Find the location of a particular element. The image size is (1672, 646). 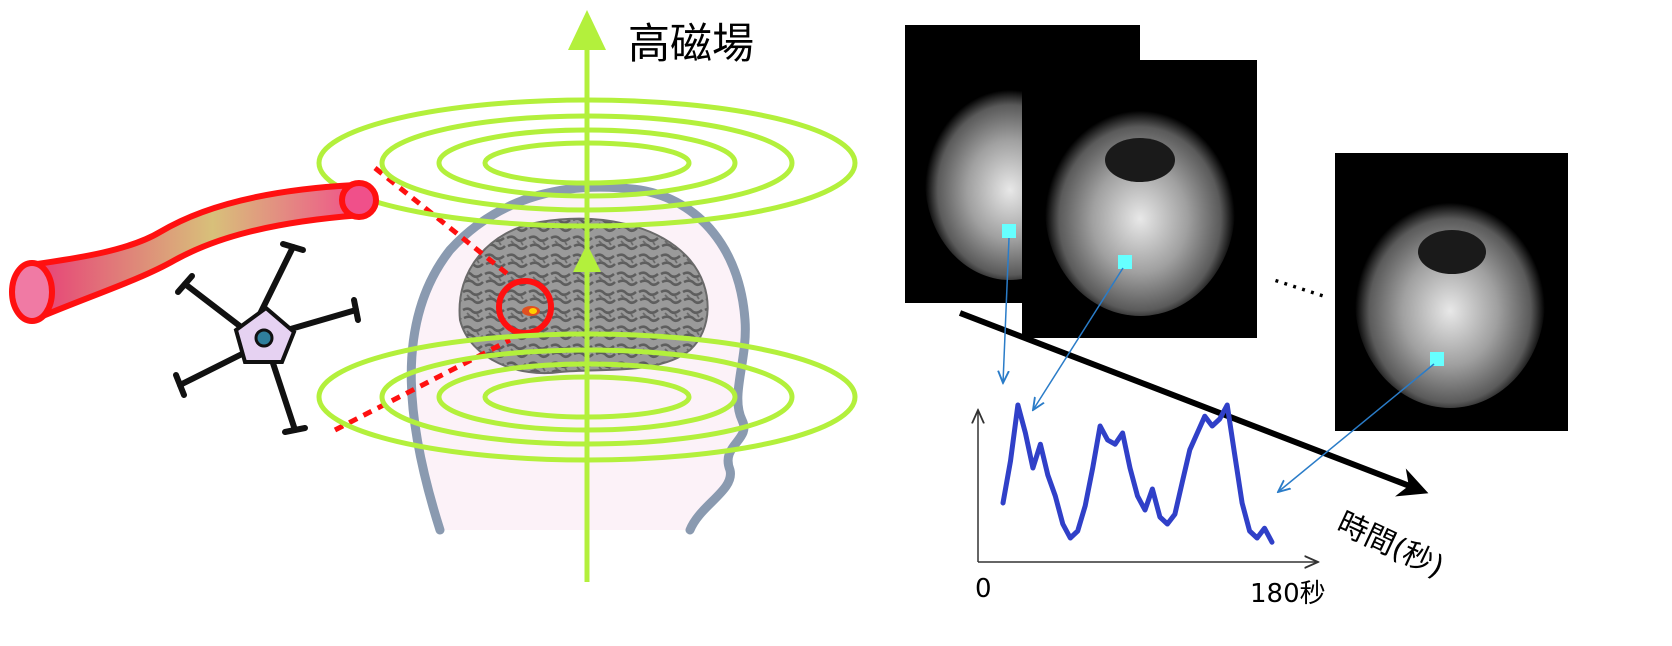

time-label: 時間(秒) is located at coordinates (1391, 546).